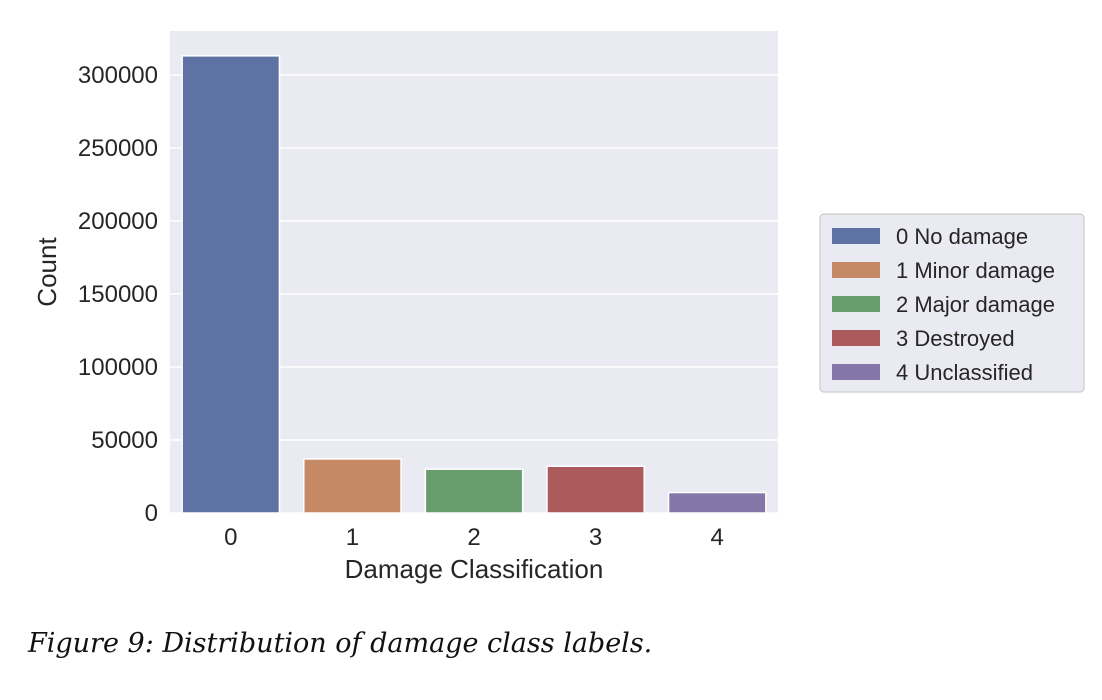 The width and height of the screenshot is (1102, 700). What do you see at coordinates (118, 367) in the screenshot?
I see `y-tick-label: 100000` at bounding box center [118, 367].